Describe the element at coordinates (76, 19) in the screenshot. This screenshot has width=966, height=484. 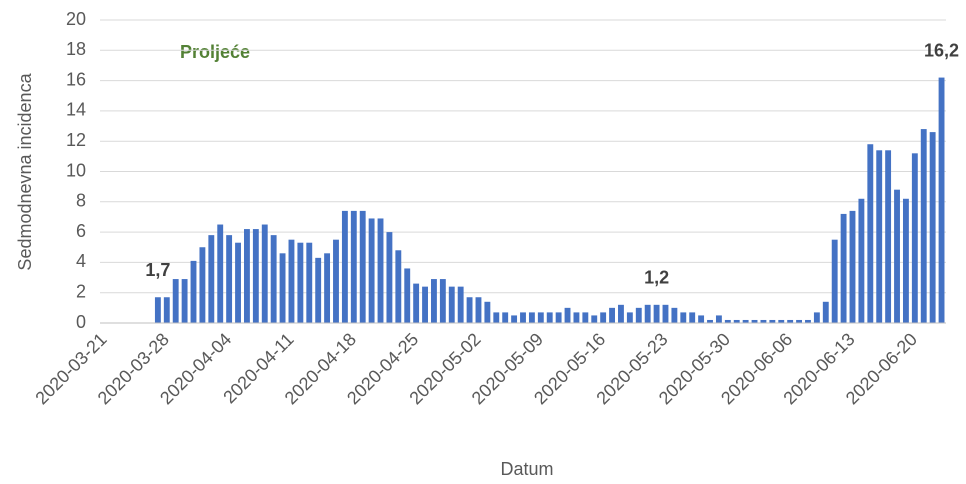
I see `y-tick-label: 20` at that location.